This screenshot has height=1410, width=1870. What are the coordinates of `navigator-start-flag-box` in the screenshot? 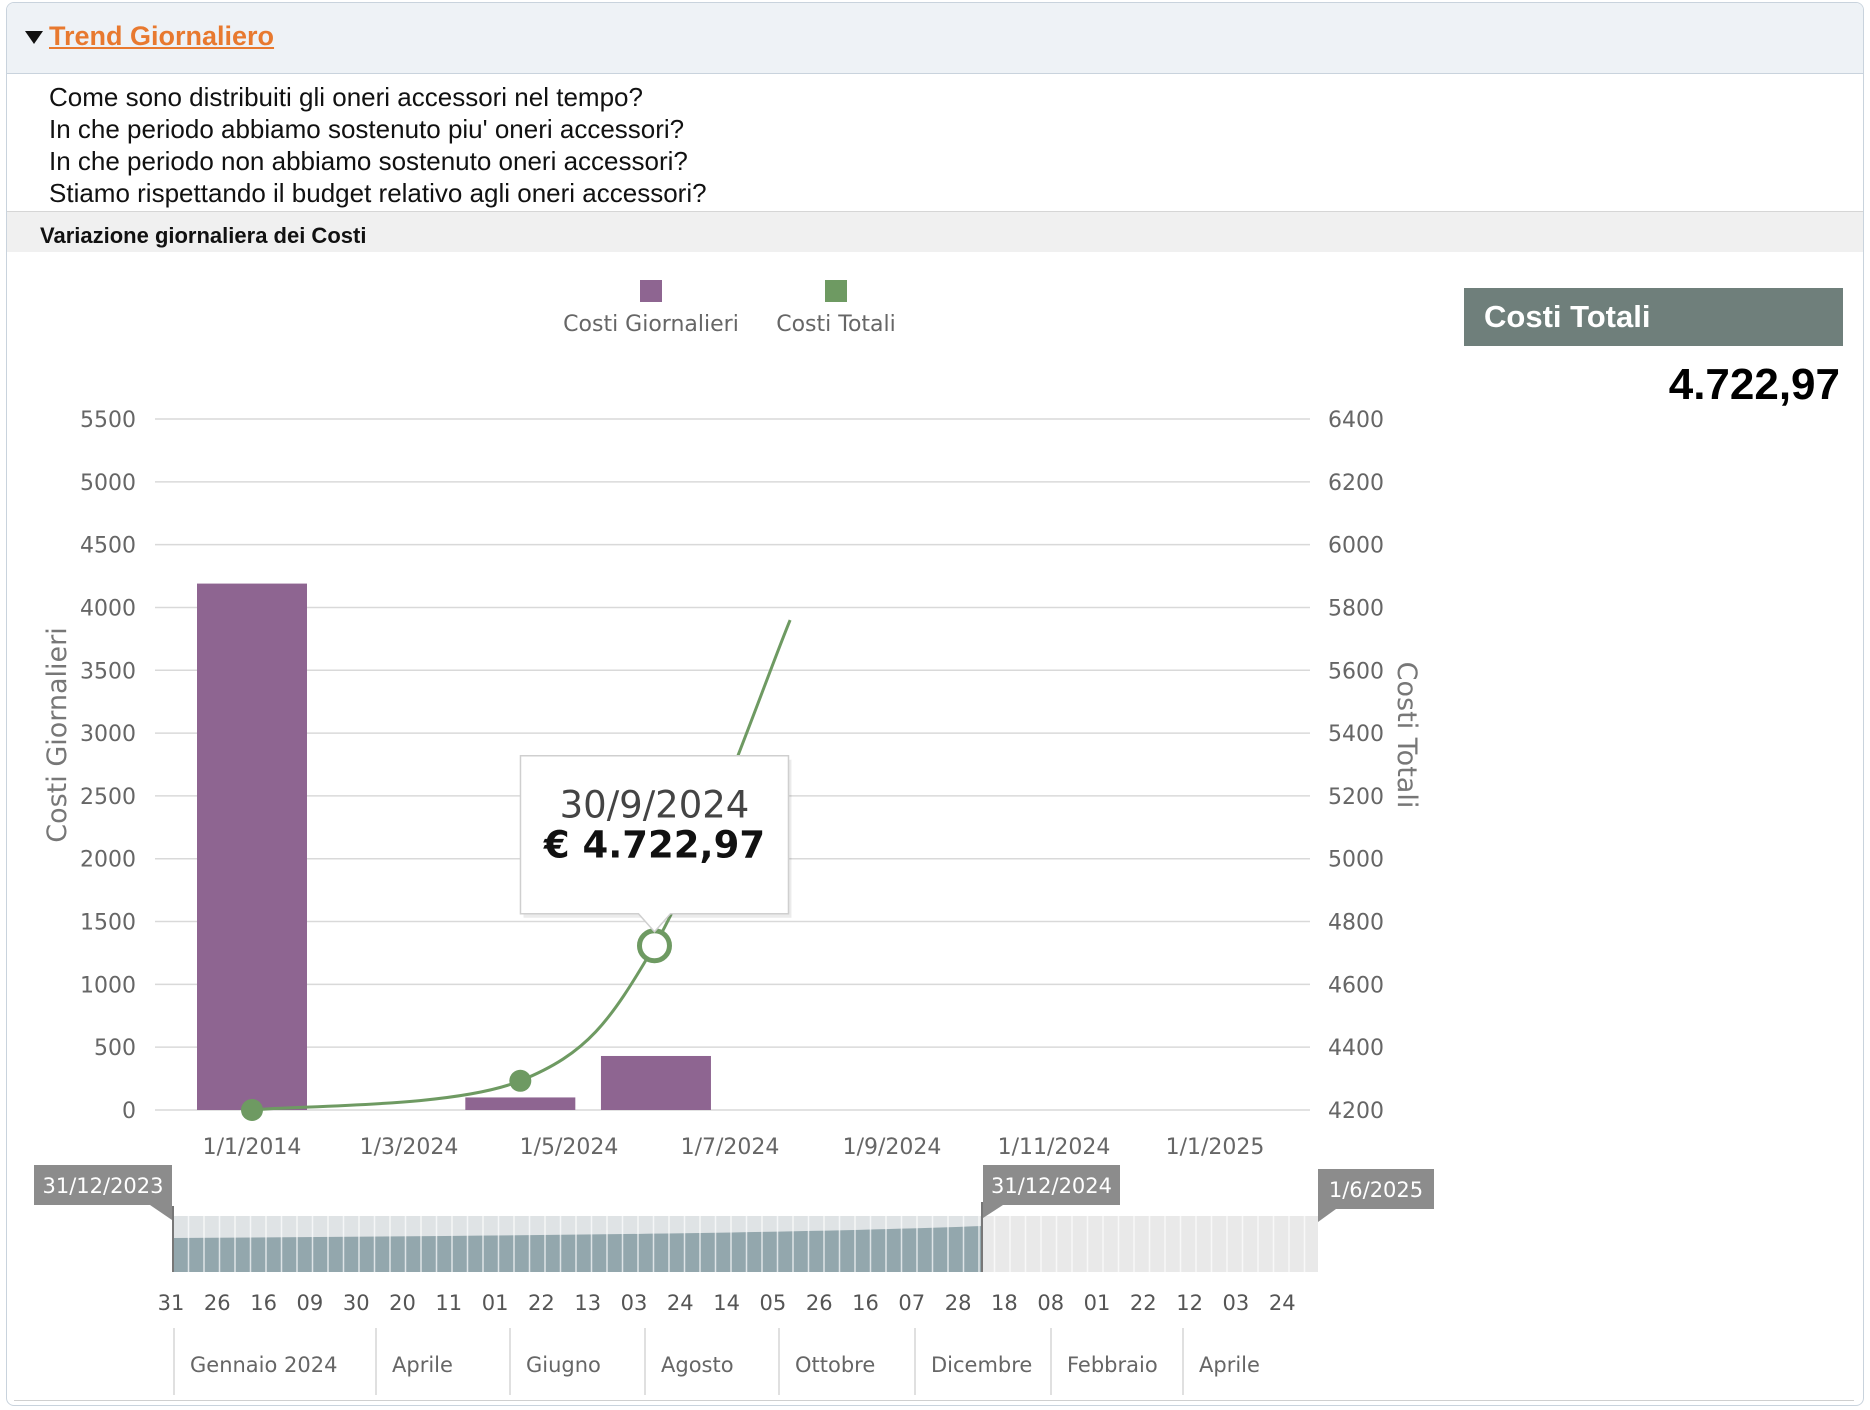 It's located at (103, 1185).